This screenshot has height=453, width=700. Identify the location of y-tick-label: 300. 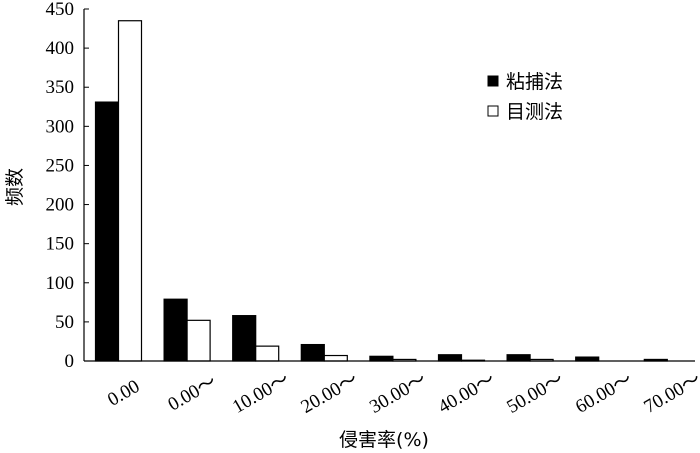
(60, 126).